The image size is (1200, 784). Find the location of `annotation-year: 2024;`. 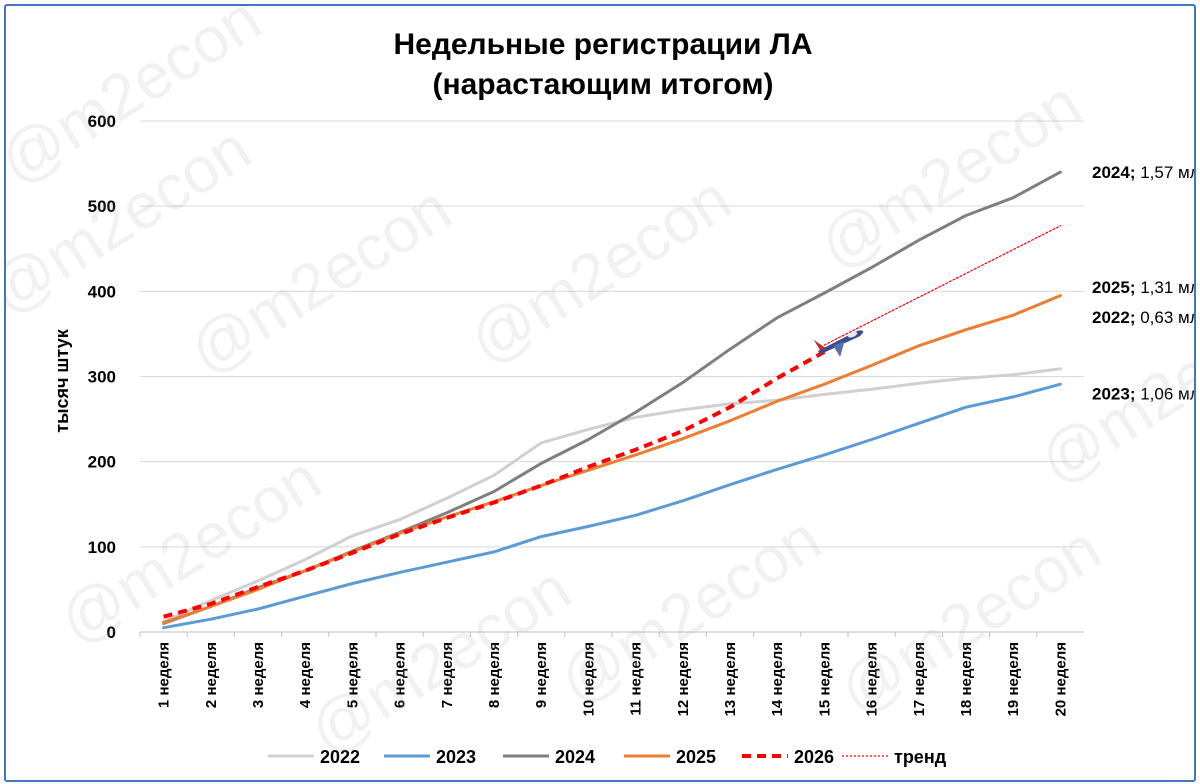

annotation-year: 2024; is located at coordinates (1113, 172).